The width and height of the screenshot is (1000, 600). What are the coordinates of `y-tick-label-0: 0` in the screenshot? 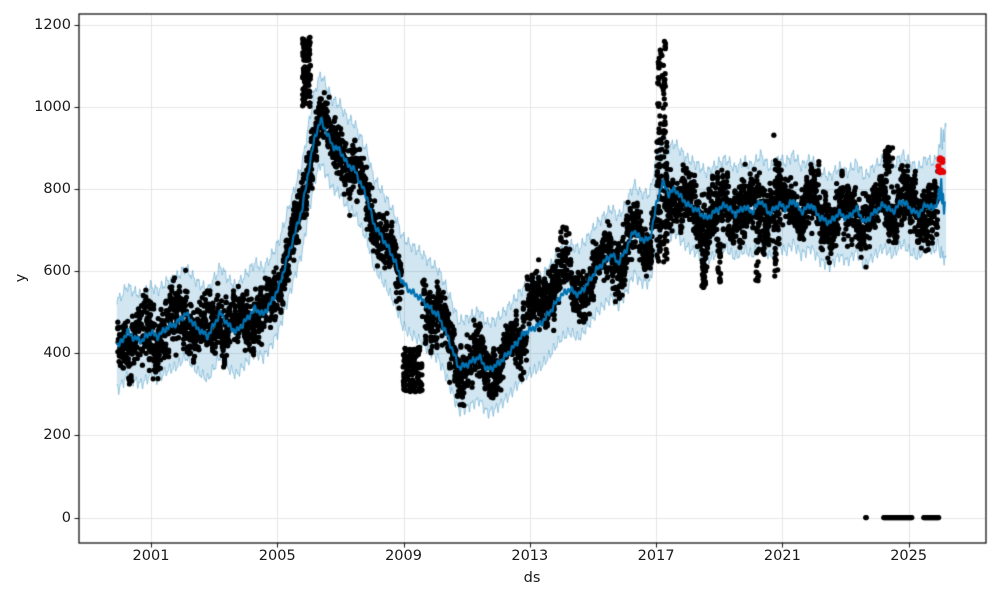 It's located at (66, 517).